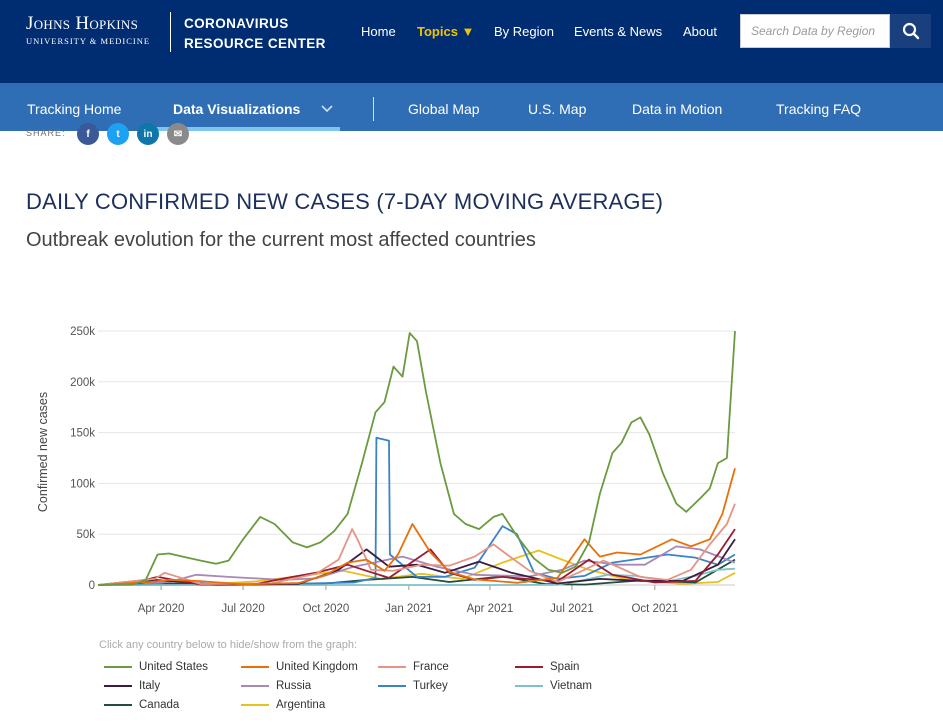  What do you see at coordinates (150, 686) in the screenshot?
I see `legend-label: Italy` at bounding box center [150, 686].